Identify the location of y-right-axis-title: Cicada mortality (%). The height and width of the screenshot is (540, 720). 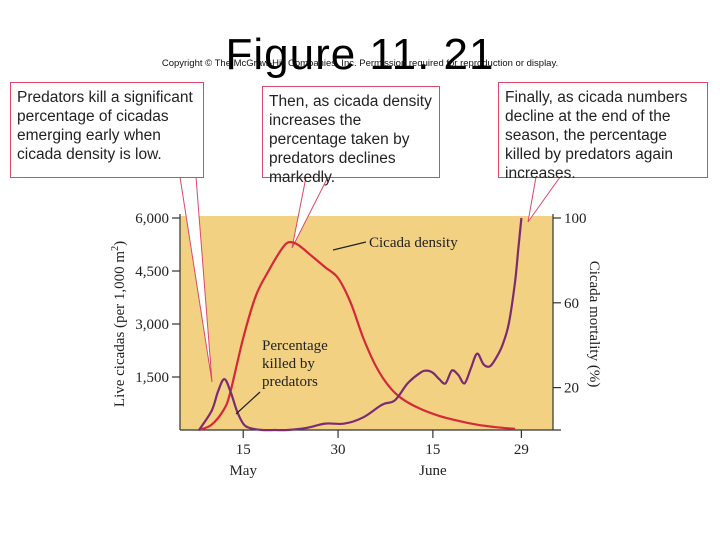
(594, 324).